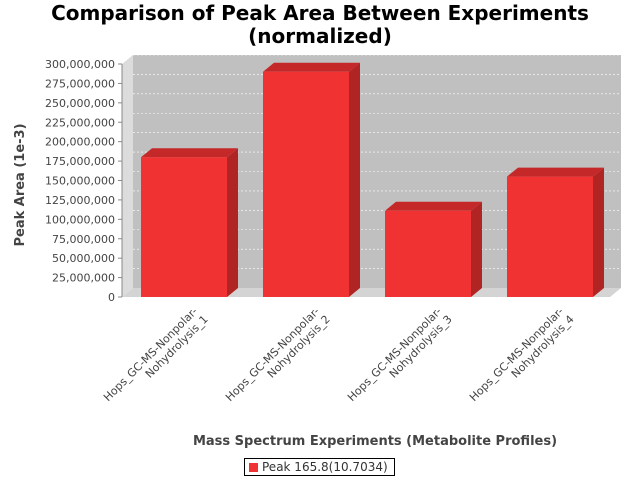 This screenshot has width=640, height=480. Describe the element at coordinates (83, 258) in the screenshot. I see `y-tick-label: 50,000,000` at that location.